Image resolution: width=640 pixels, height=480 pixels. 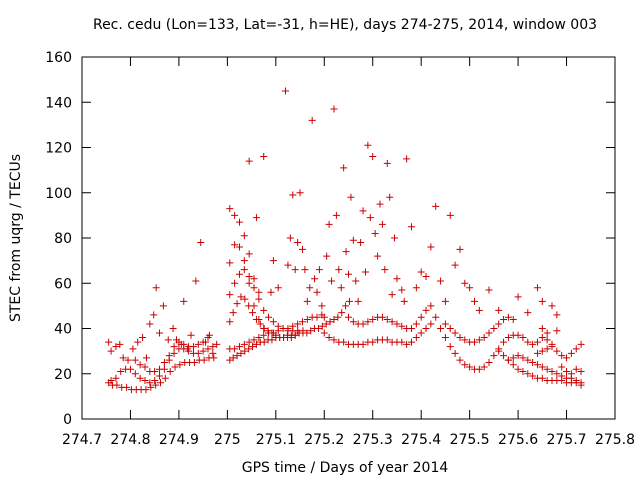 What do you see at coordinates (566, 440) in the screenshot?
I see `x-tick-label: 275.7` at bounding box center [566, 440].